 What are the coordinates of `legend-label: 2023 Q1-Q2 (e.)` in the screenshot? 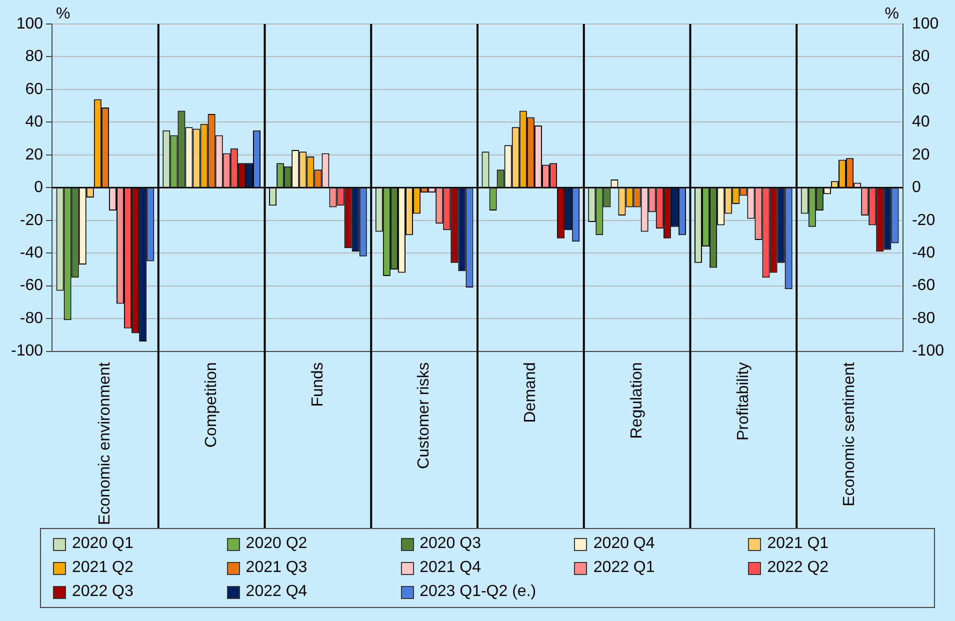 It's located at (478, 592).